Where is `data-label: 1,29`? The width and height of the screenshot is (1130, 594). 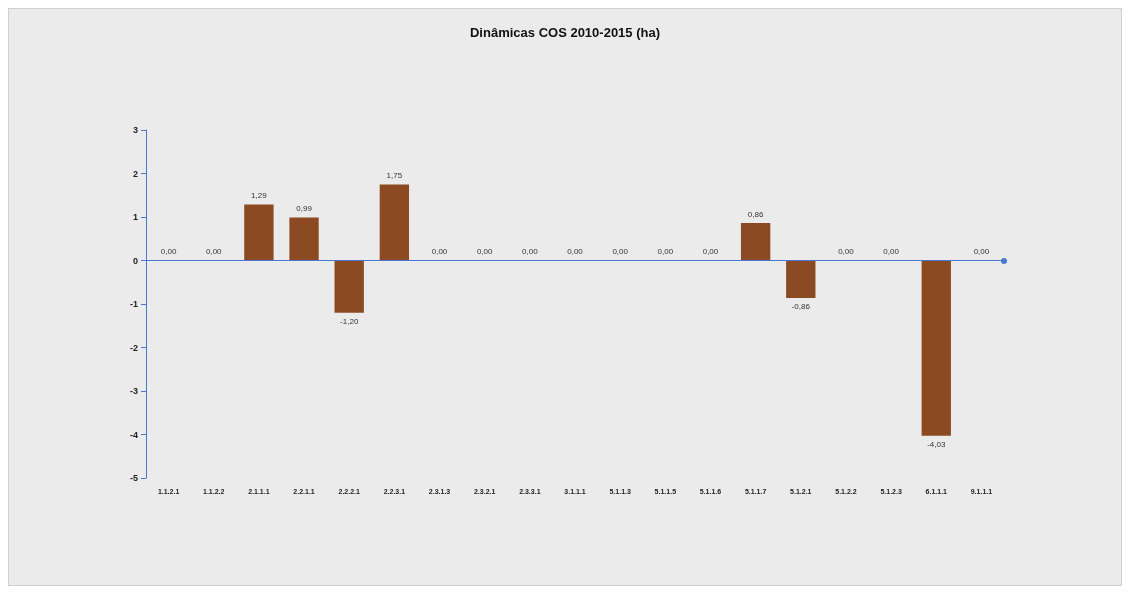 data-label: 1,29 is located at coordinates (259, 195).